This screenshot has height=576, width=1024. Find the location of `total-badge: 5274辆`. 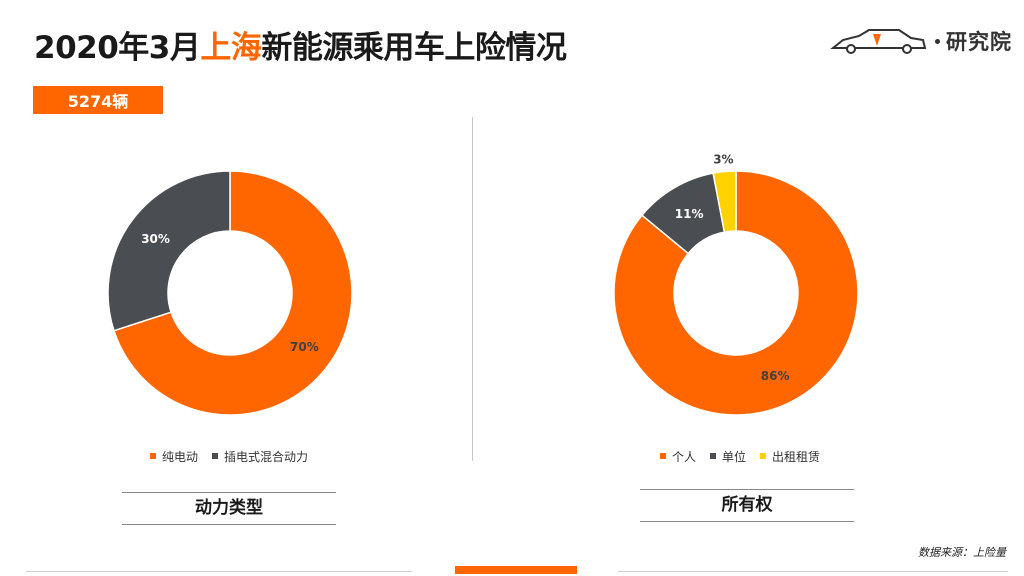

total-badge: 5274辆 is located at coordinates (98, 100).